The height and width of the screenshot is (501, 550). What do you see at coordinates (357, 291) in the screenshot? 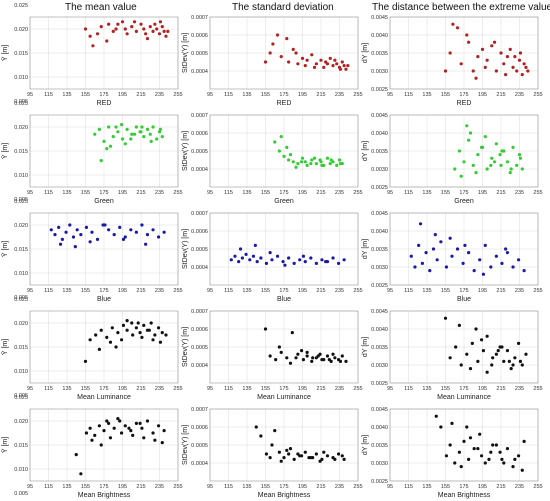
I see `x-tick-label: 255` at bounding box center [357, 291].